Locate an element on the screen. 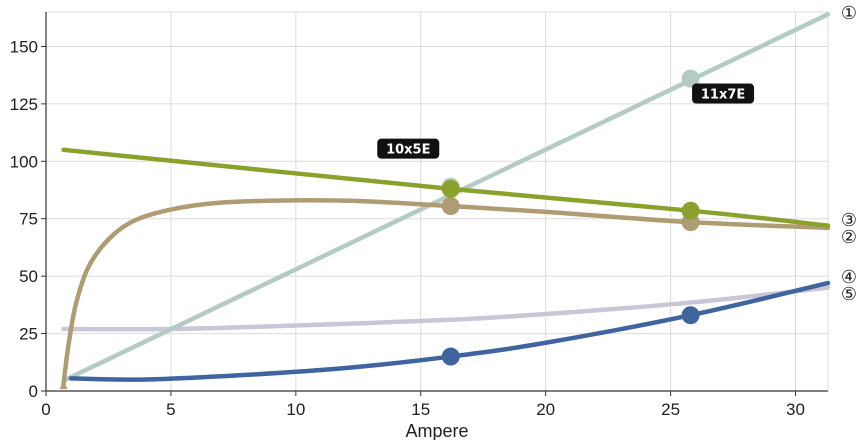 This screenshot has width=866, height=440. x-tick-label: 30 is located at coordinates (795, 409).